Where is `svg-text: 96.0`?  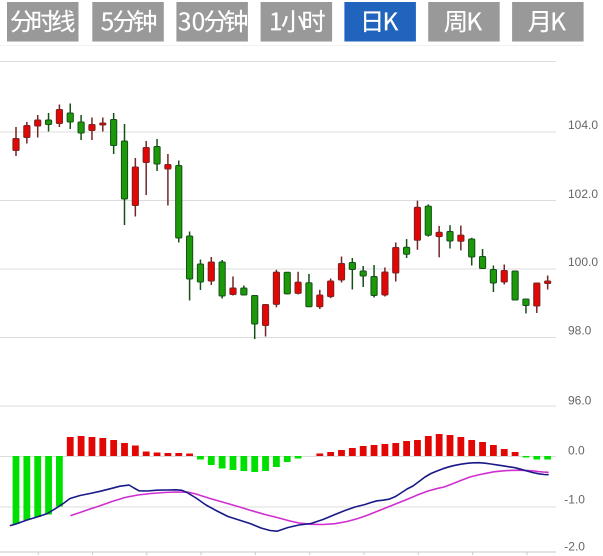
svg-text: 96.0 is located at coordinates (580, 400).